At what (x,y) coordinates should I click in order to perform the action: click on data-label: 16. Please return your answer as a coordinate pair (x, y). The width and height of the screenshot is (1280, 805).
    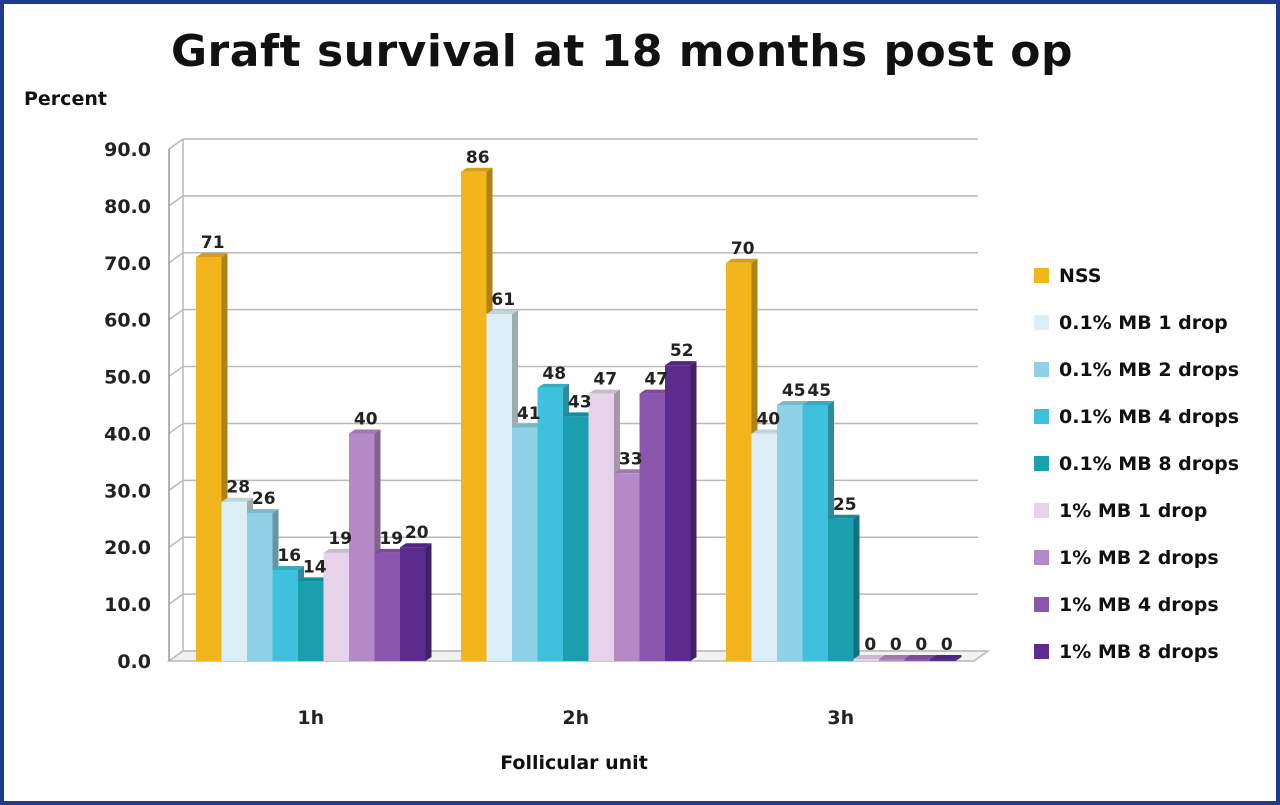
    Looking at the image, I should click on (289, 556).